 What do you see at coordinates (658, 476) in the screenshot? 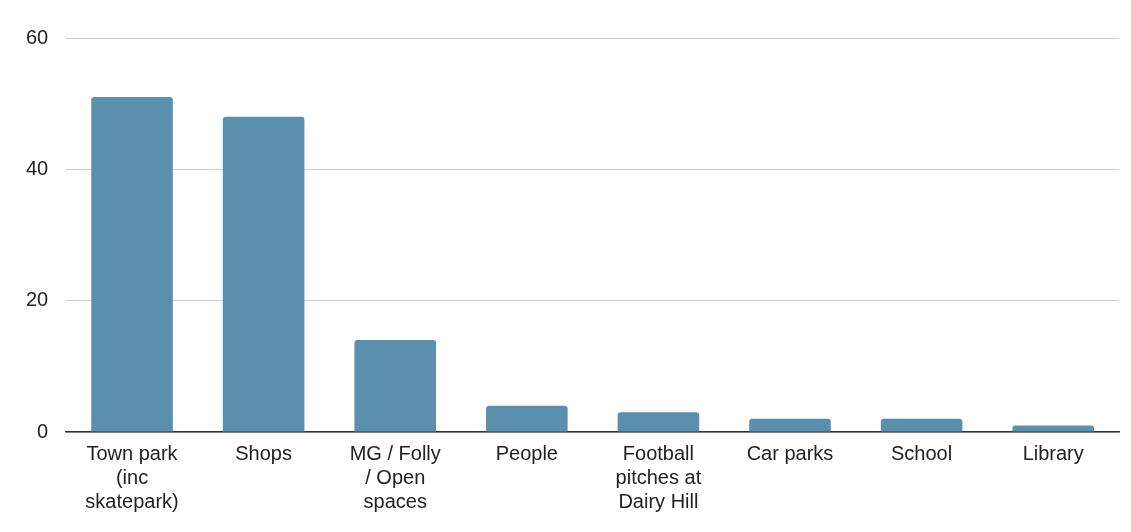
I see `x-tick-label: Football pitches at Dairy Hill` at bounding box center [658, 476].